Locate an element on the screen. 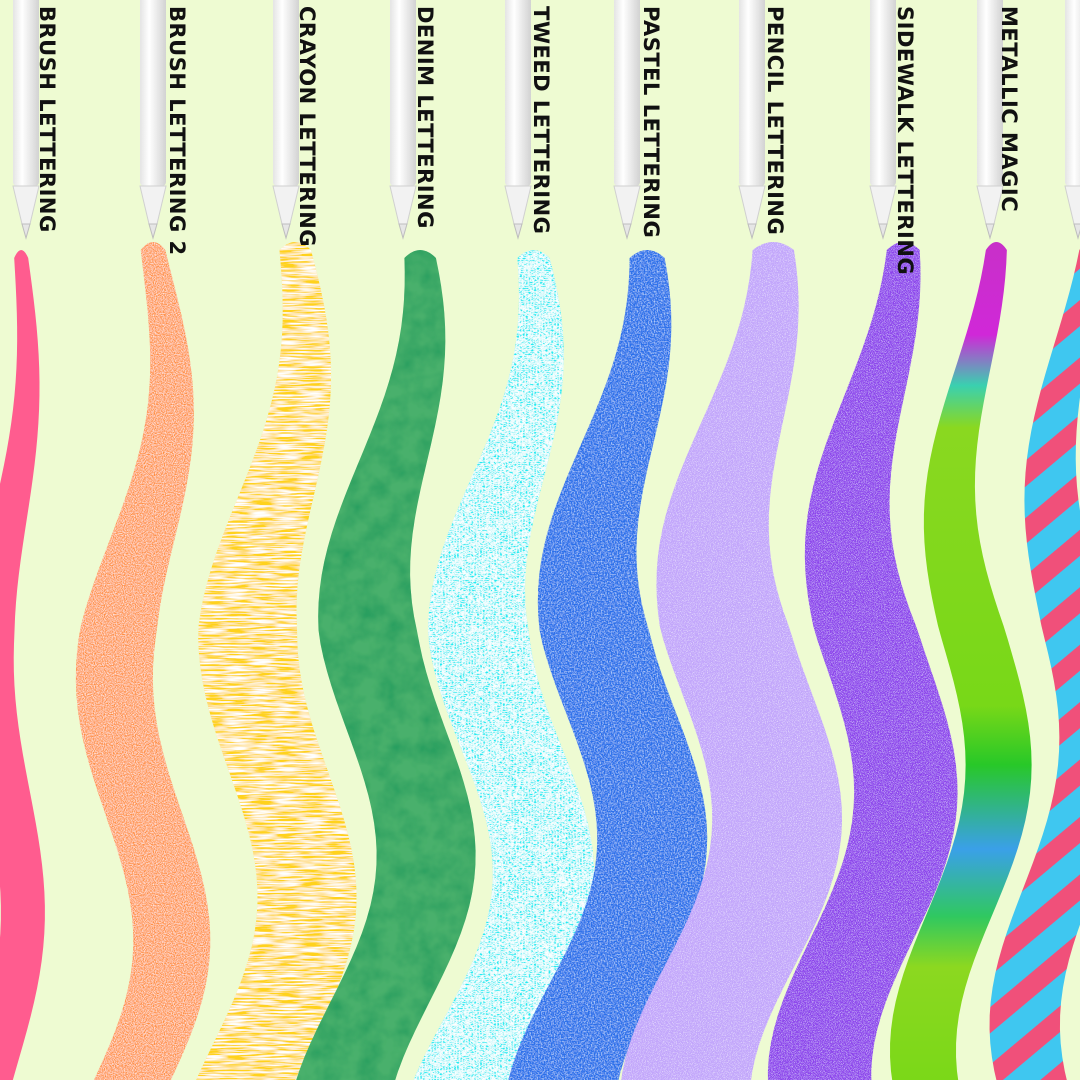 This screenshot has height=1080, width=1080. brush-label: TWEED LETTERING is located at coordinates (541, 120).